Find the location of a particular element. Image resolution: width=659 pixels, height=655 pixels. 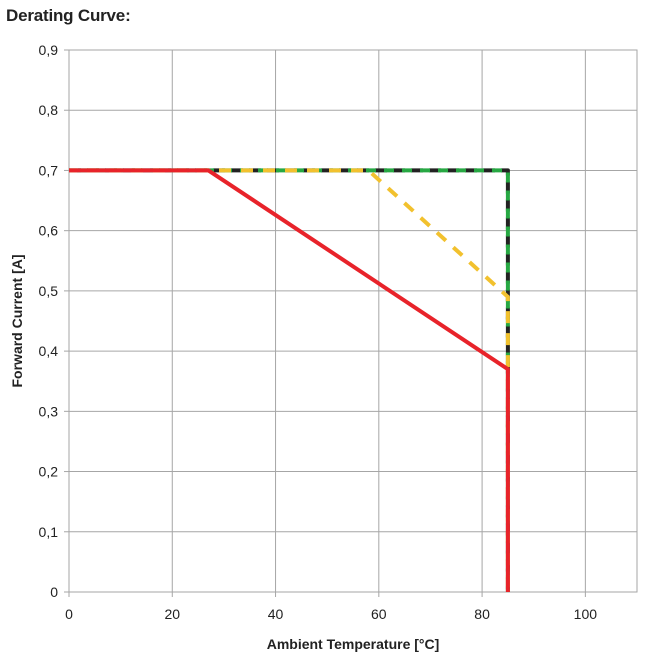

y-tick-label: 0,1 is located at coordinates (49, 532).